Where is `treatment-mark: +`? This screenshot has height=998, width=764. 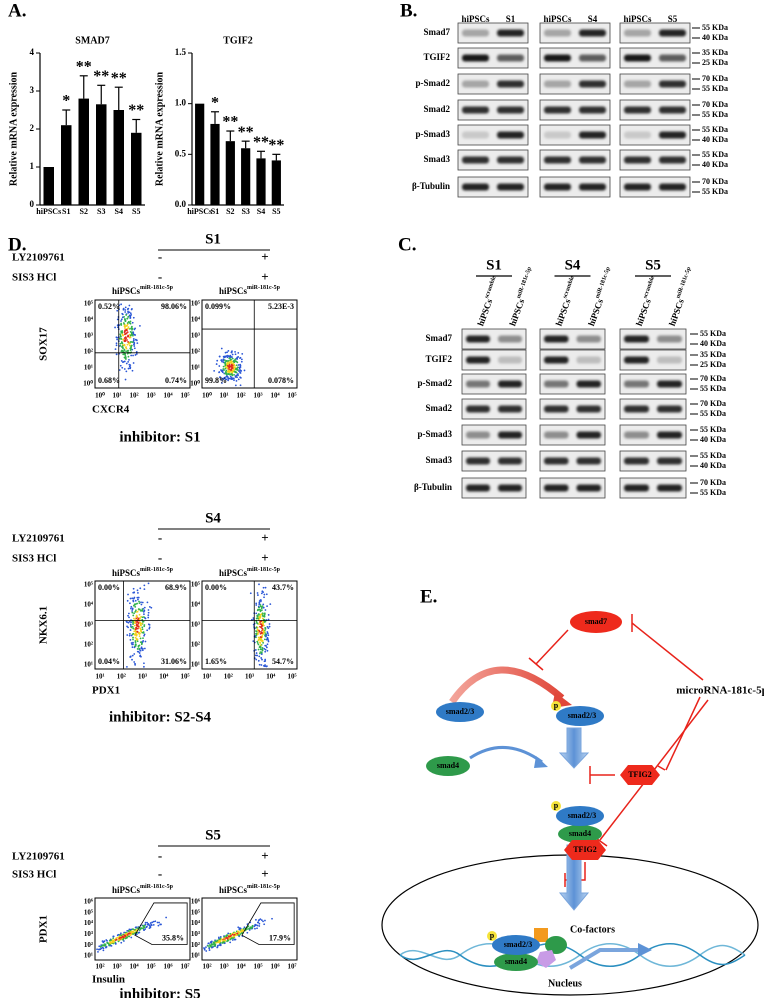 treatment-mark: + is located at coordinates (264, 537).